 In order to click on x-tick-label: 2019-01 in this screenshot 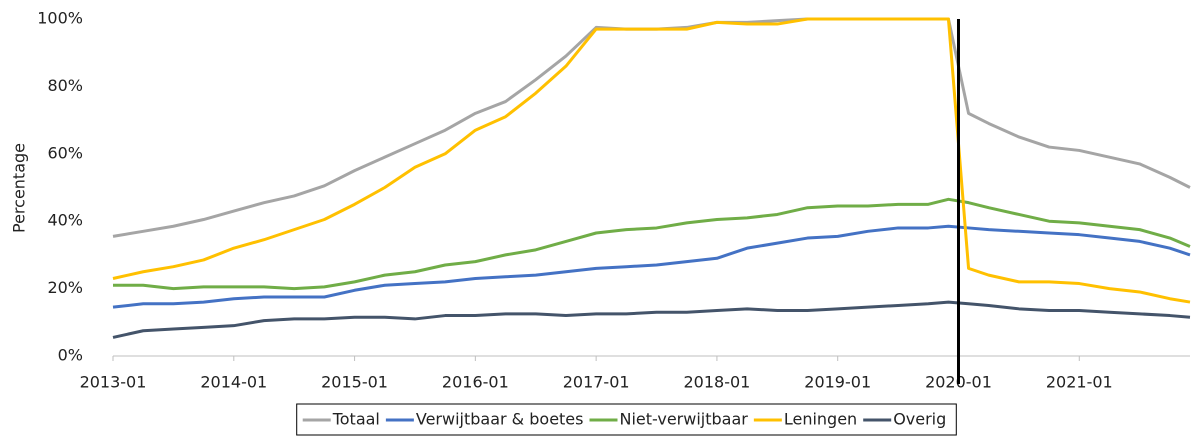, I will do `click(837, 382)`.